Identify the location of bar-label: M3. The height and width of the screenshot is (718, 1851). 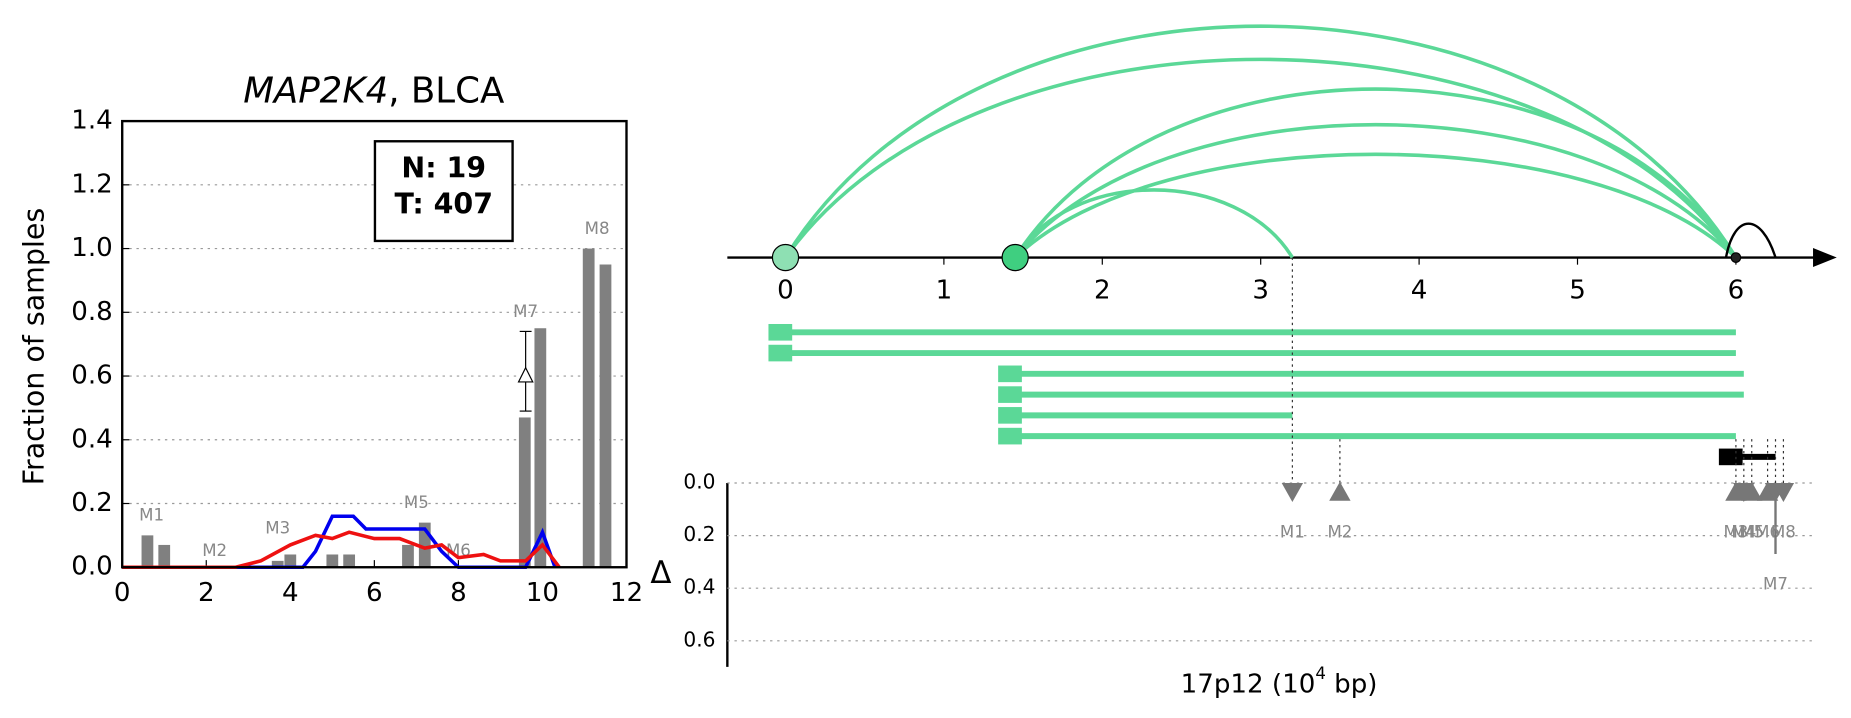
(277, 527).